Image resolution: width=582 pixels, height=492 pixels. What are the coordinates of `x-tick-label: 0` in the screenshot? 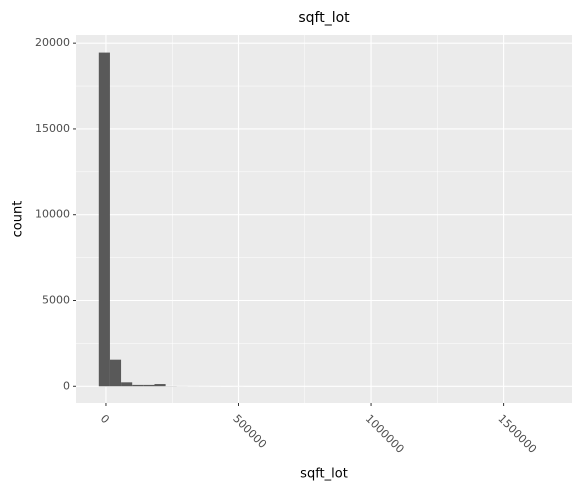 It's located at (105, 419).